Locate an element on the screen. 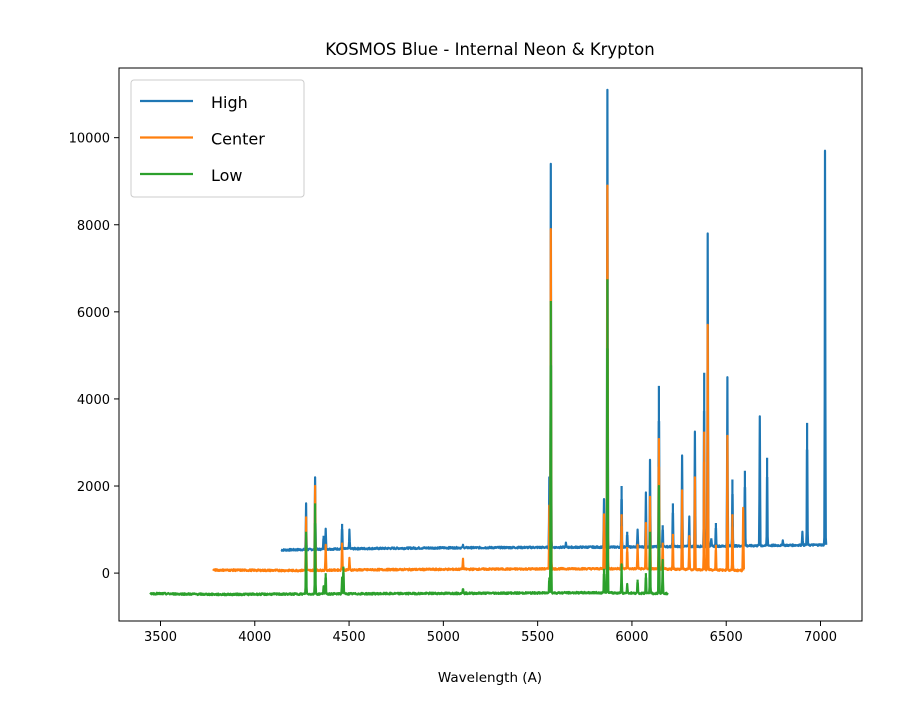 Image resolution: width=899 pixels, height=723 pixels. x-tick-label: 3500 is located at coordinates (160, 637).